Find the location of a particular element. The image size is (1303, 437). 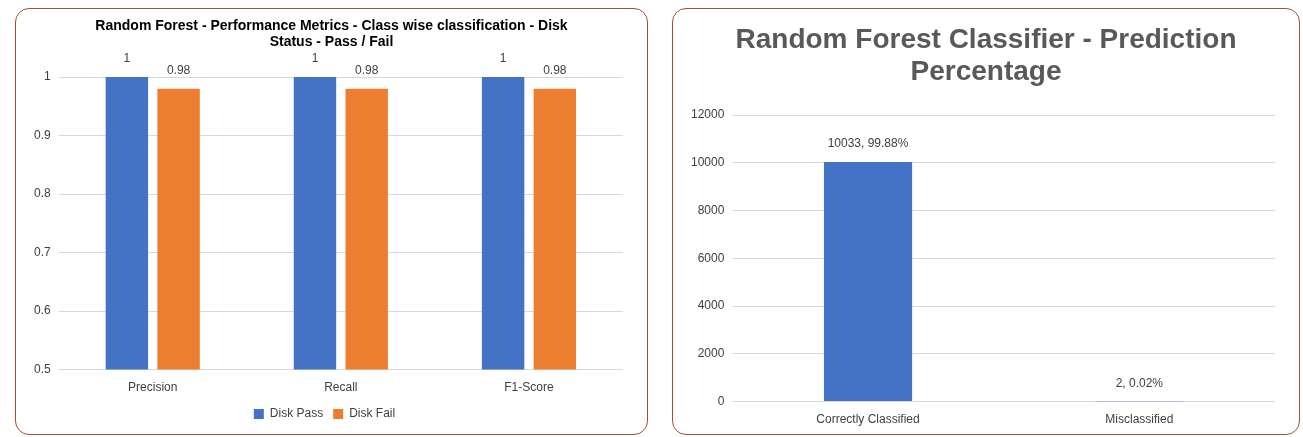

x-tick-label: Misclassified is located at coordinates (1139, 419).